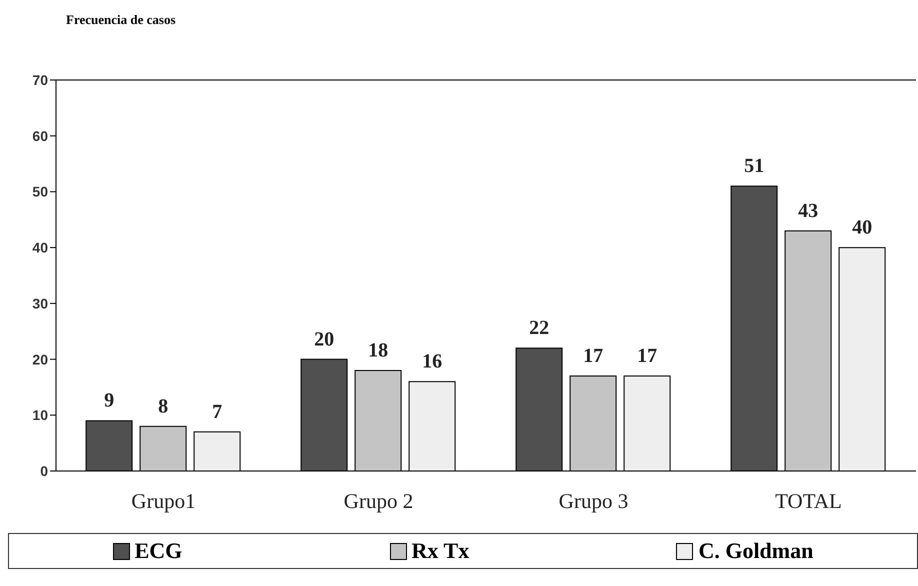 This screenshot has height=586, width=918. What do you see at coordinates (539, 328) in the screenshot?
I see `data-label: 22` at bounding box center [539, 328].